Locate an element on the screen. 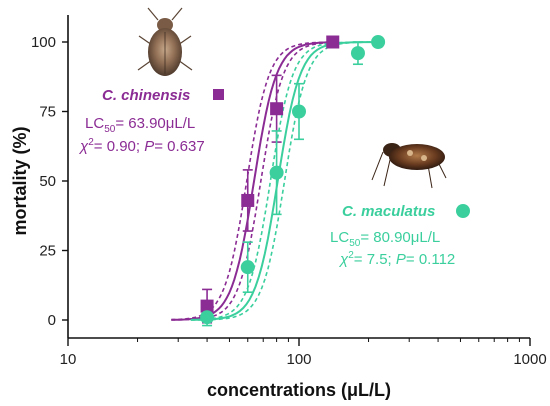 This screenshot has height=406, width=550. maculatus-label: C. maculatus is located at coordinates (388, 211).